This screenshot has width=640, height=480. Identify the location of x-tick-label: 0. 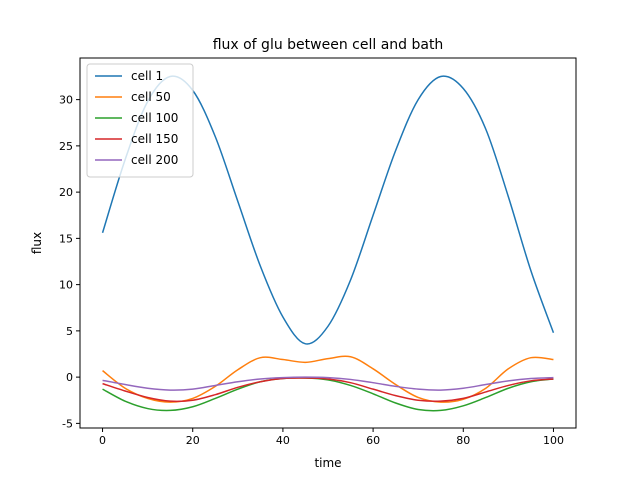
(102, 440).